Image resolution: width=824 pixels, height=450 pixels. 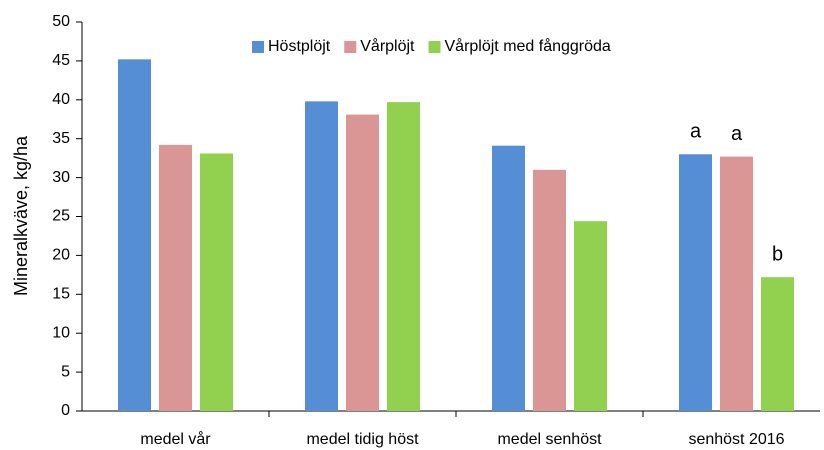 I want to click on y-tick-label: 25, so click(x=61, y=216).